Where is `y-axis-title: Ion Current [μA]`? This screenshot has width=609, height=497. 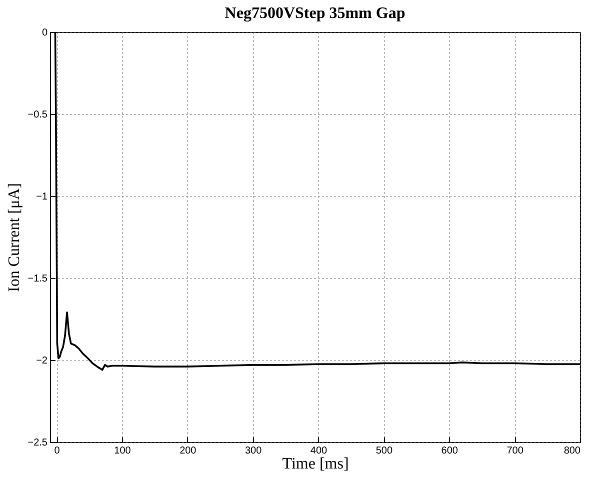 y-axis-title: Ion Current [μA] is located at coordinates (14, 237).